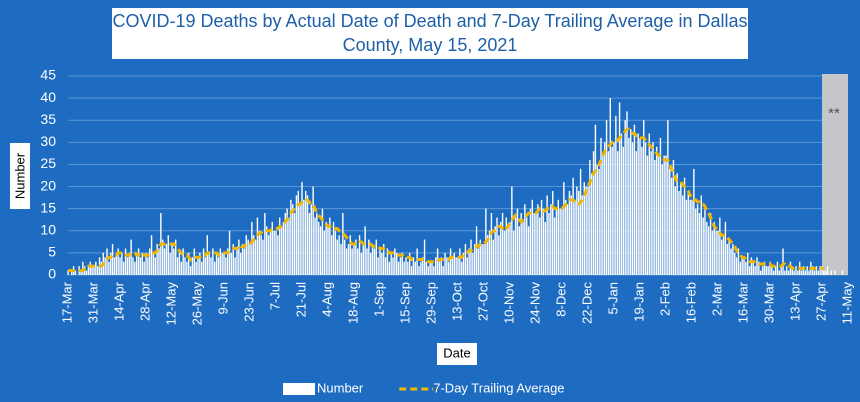 This screenshot has width=860, height=402. What do you see at coordinates (835, 174) in the screenshot?
I see `incomplete-data-shade` at bounding box center [835, 174].